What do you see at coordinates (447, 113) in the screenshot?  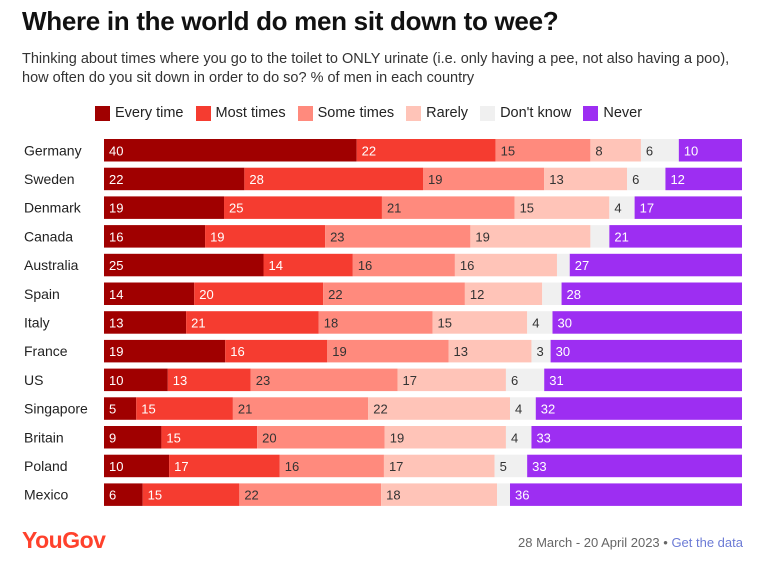 I see `legend-label: Rarely` at bounding box center [447, 113].